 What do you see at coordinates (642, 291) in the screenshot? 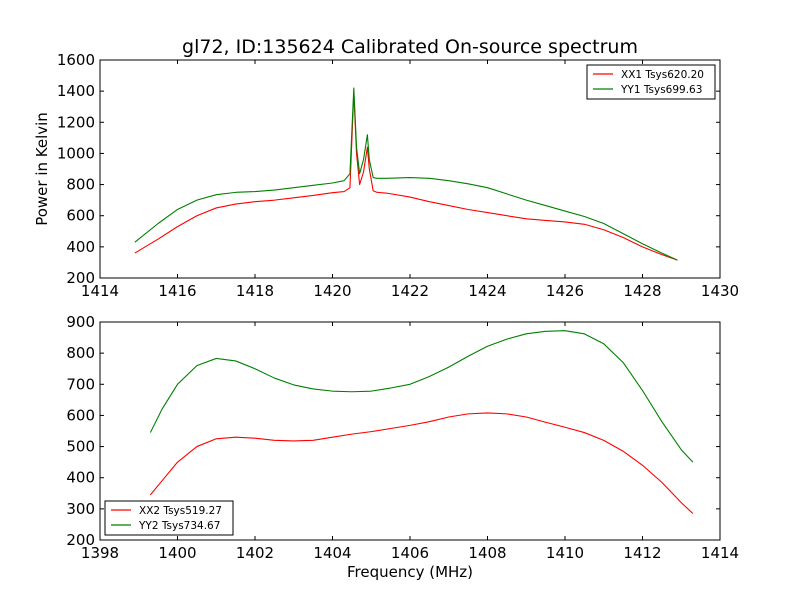
I see `subplot-1-xtick-label-7: 1428` at bounding box center [642, 291].